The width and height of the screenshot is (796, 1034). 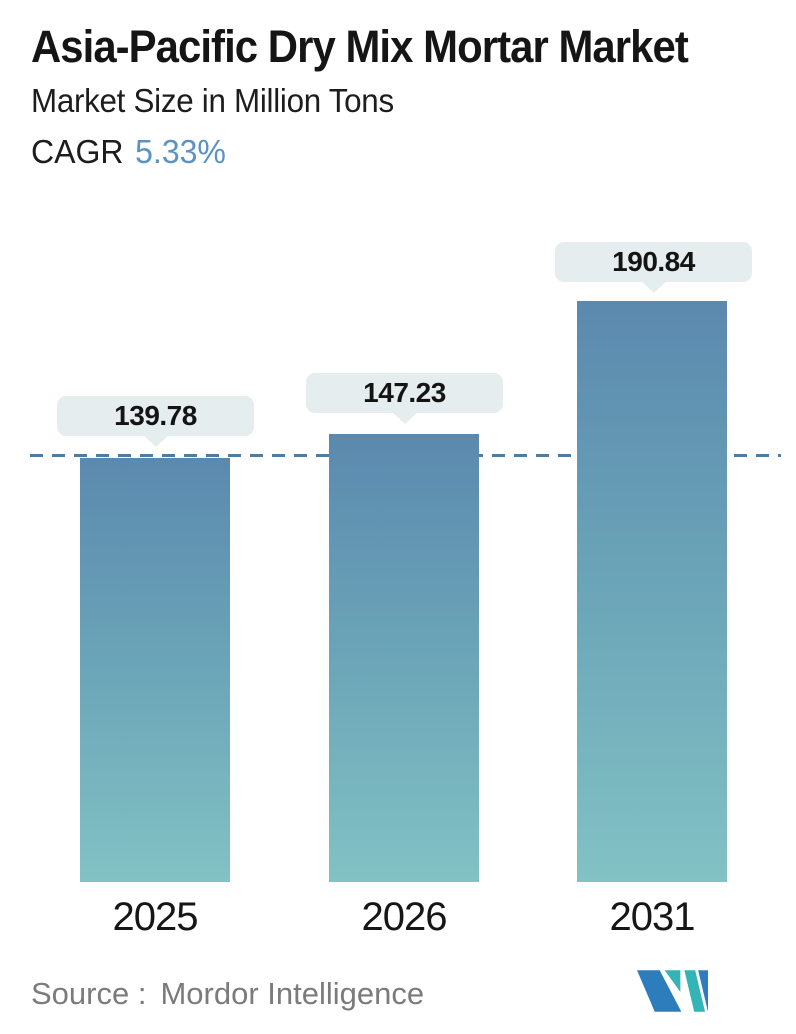 I want to click on chart-title: Asia-Pacific Dry Mix Mortar Market, so click(x=360, y=46).